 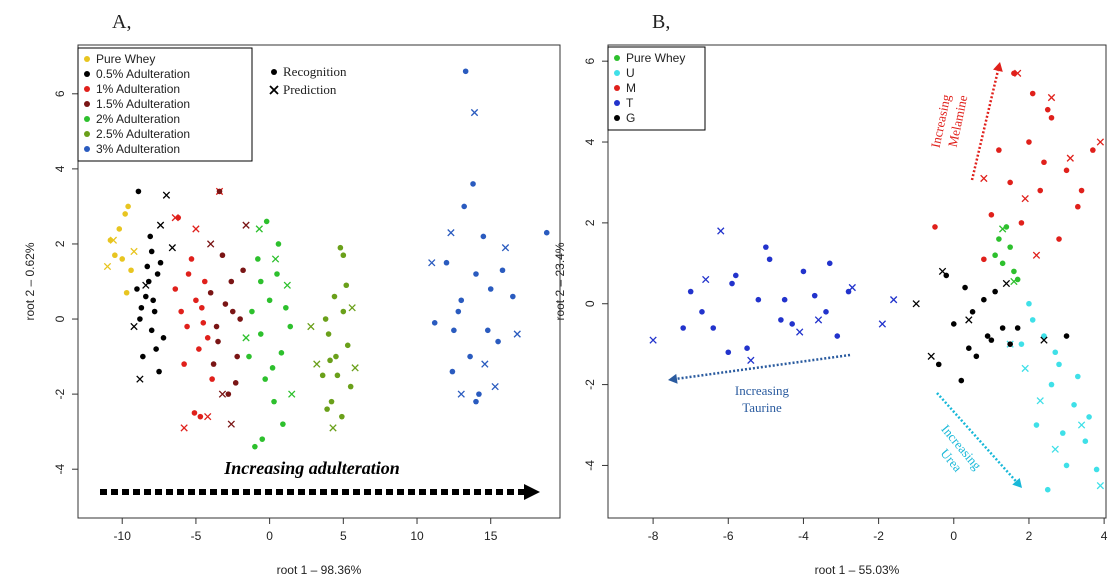 What do you see at coordinates (630, 103) in the screenshot?
I see `legend-label: T` at bounding box center [630, 103].